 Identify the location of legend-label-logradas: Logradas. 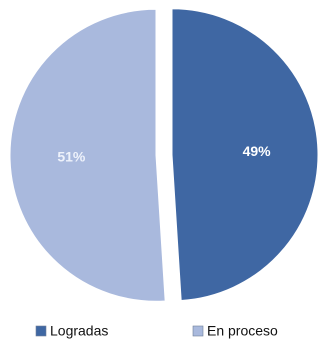
(79, 331).